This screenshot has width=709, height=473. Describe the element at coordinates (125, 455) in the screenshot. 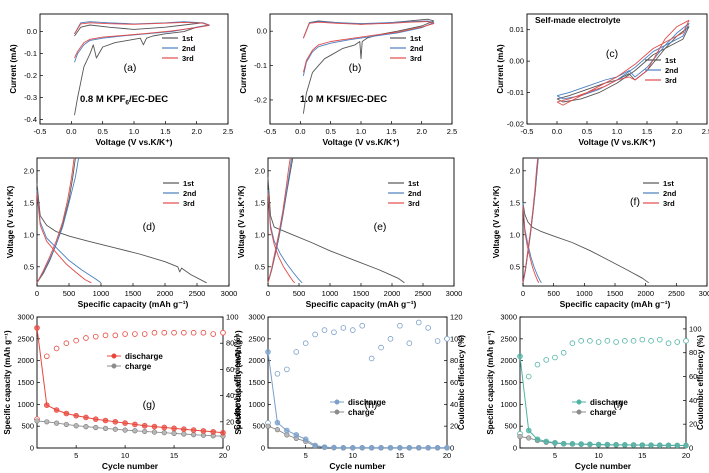

I see `x-tick-label: 10` at that location.